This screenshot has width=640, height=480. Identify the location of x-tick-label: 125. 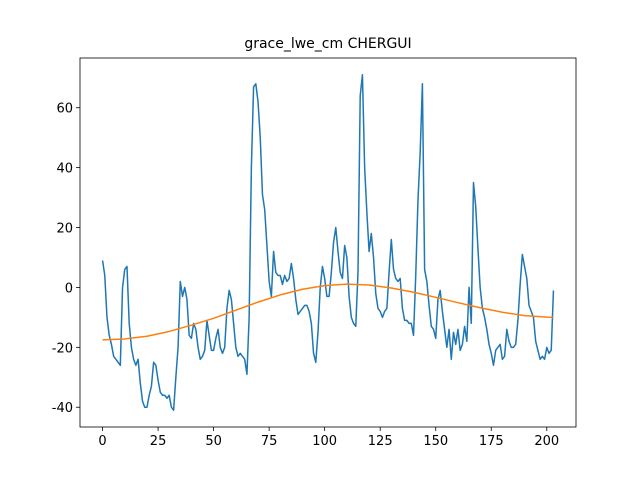
(380, 441).